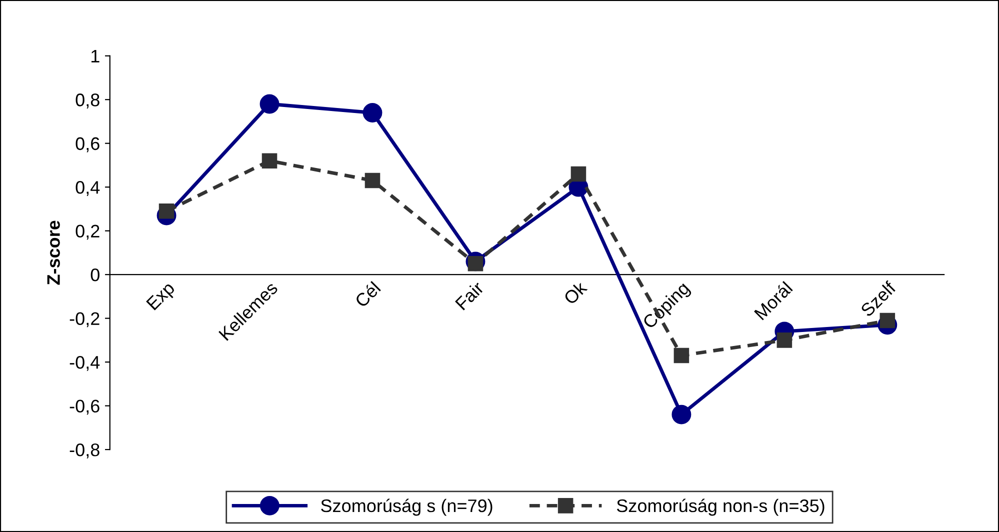 The image size is (999, 532). What do you see at coordinates (469, 295) in the screenshot?
I see `x-tick-label: Fair` at bounding box center [469, 295].